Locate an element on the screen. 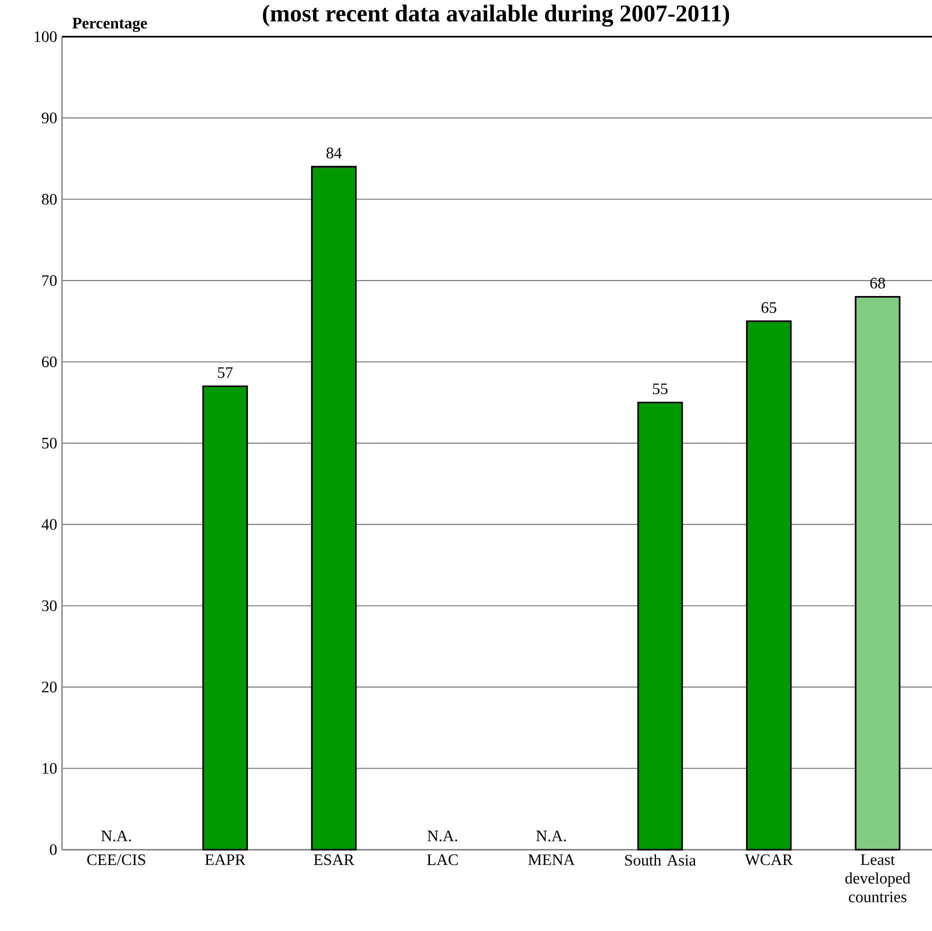  y-tick-label: 70 is located at coordinates (49, 280).